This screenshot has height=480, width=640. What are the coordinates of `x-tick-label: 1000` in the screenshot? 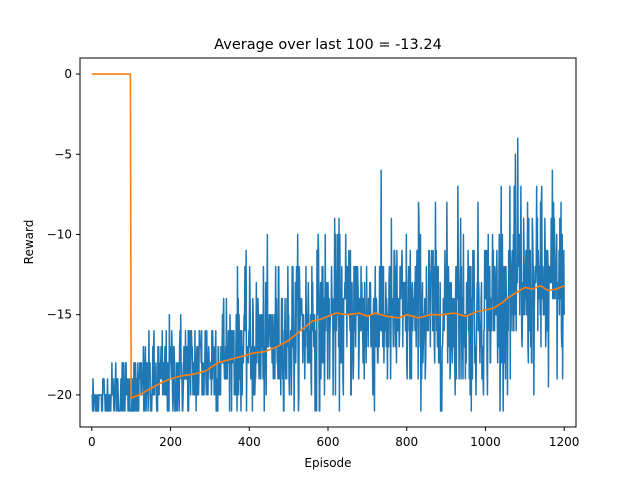 It's located at (485, 442).